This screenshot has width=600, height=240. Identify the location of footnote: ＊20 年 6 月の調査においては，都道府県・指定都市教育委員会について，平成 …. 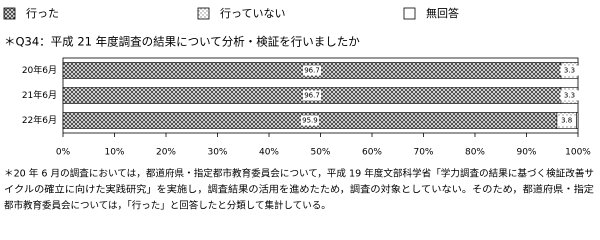
(299, 174).